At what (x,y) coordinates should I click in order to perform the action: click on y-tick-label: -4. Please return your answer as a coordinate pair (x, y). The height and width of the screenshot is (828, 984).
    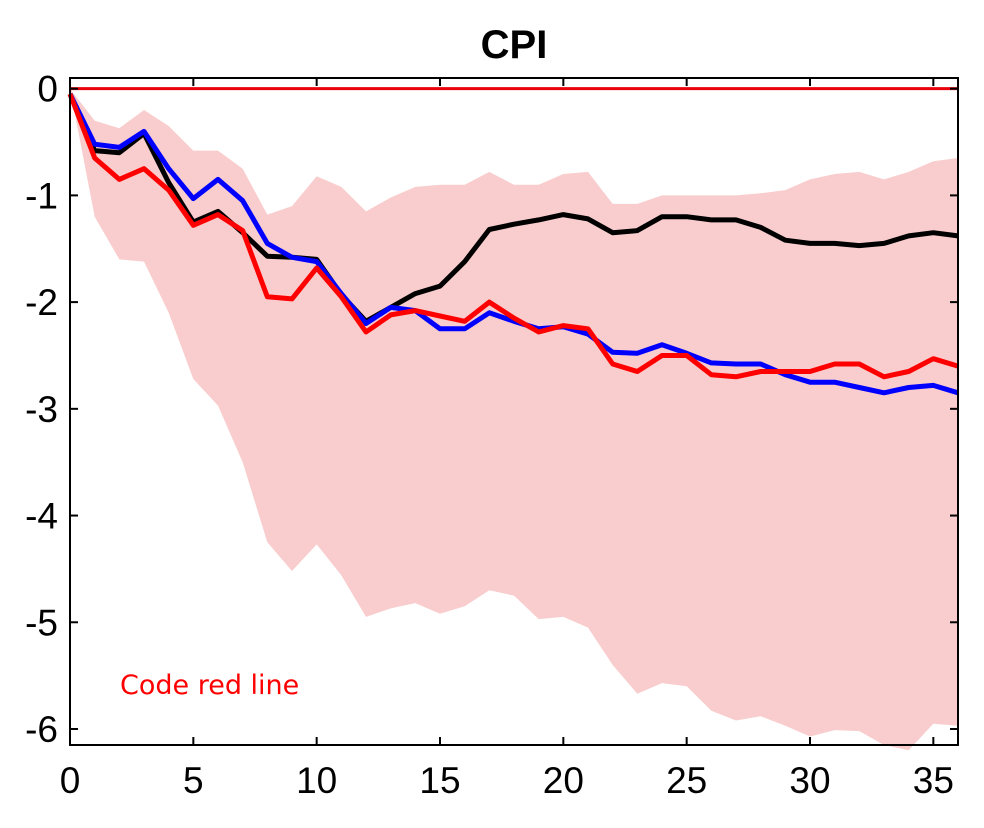
    Looking at the image, I should click on (41, 516).